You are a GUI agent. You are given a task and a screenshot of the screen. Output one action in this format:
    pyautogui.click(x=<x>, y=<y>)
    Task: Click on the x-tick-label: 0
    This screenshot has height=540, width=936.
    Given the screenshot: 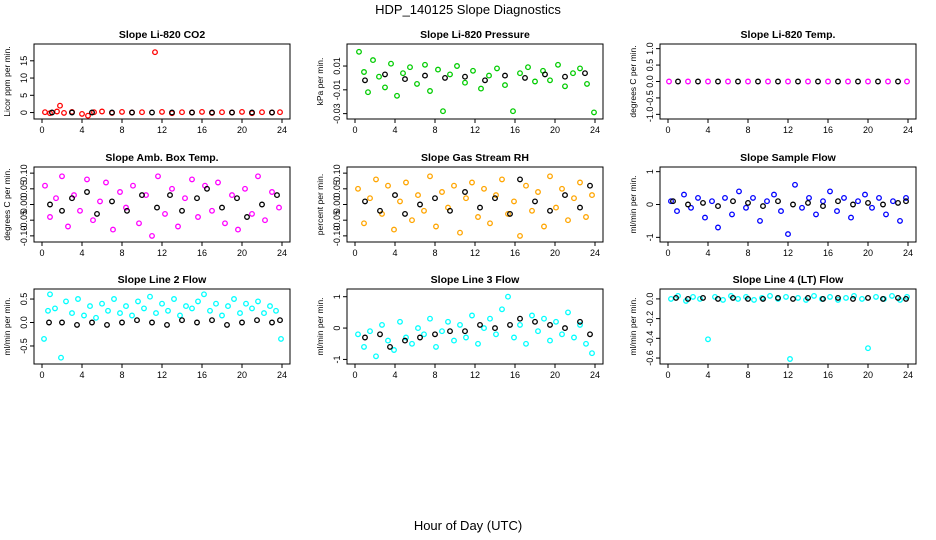 What is the action you would take?
    pyautogui.click(x=41, y=375)
    